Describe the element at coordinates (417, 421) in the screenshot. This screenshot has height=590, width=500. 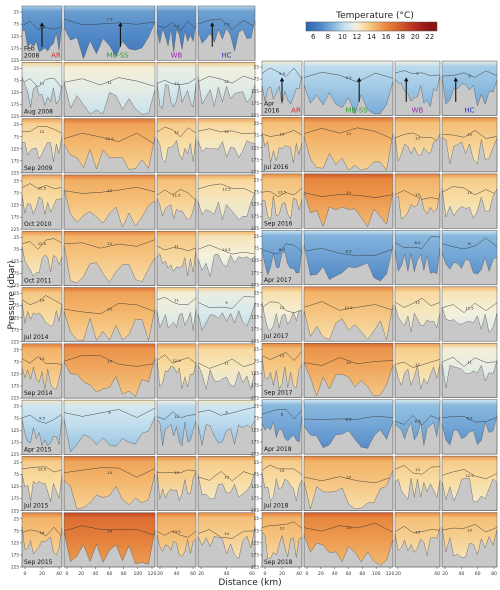
I see `contour-label: 8.5` at that location.